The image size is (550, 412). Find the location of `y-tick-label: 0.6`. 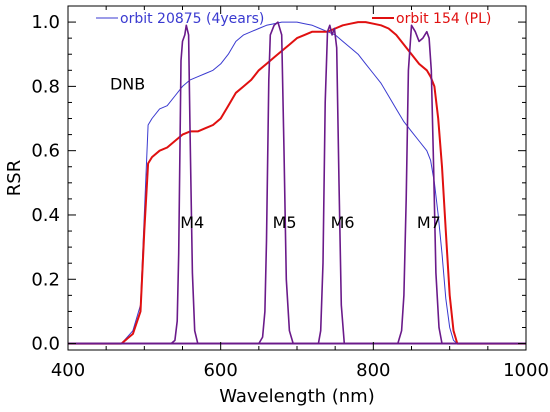

y-tick-label: 0.6 is located at coordinates (45, 151).